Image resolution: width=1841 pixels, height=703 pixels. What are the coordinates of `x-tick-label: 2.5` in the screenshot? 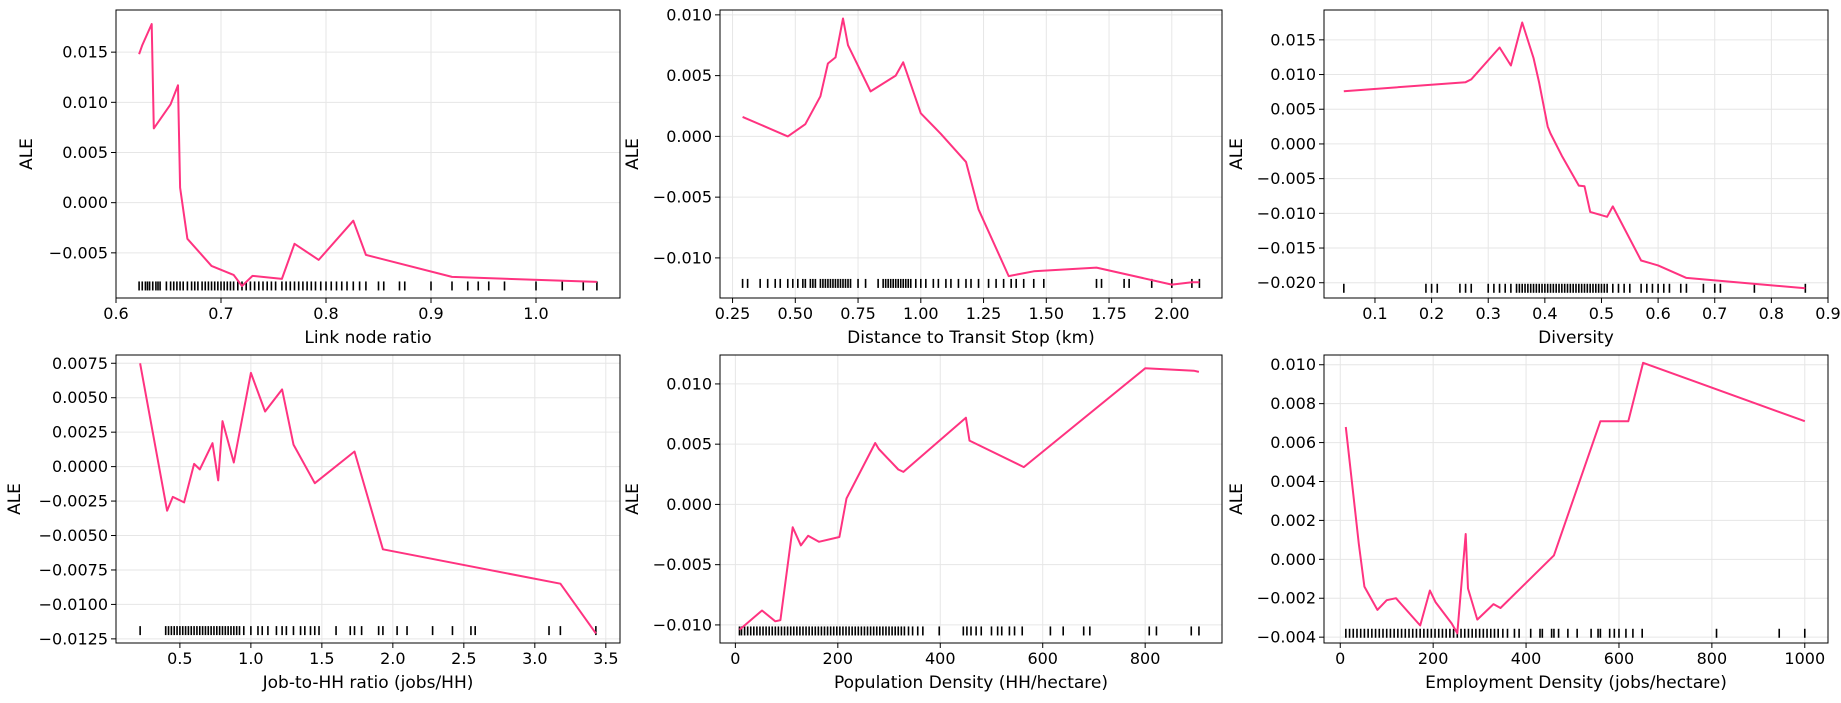 It's located at (463, 658).